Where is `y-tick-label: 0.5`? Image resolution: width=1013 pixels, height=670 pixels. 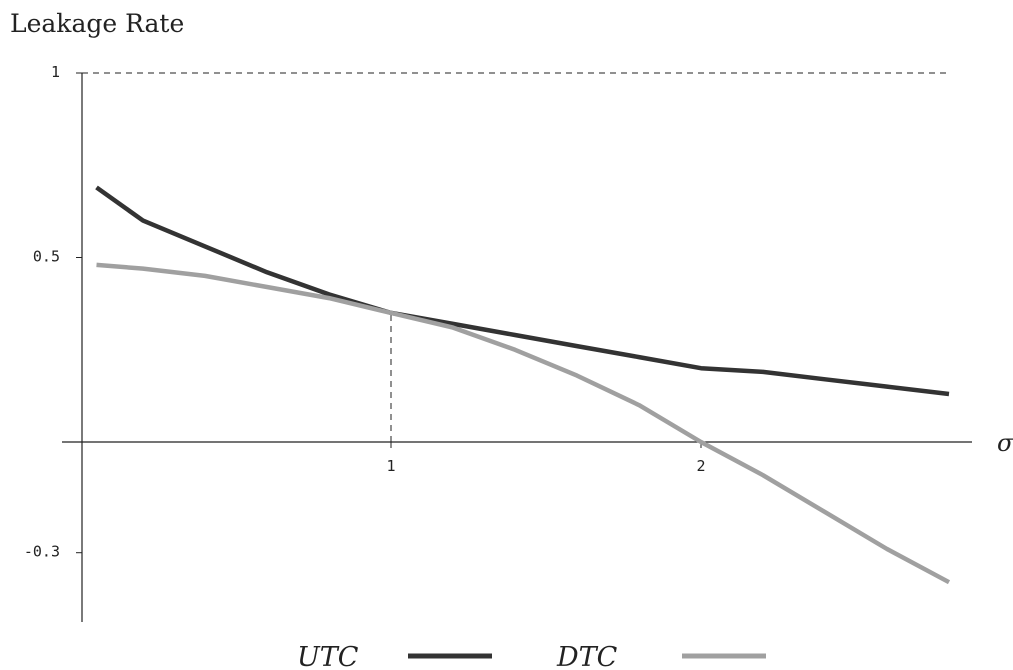
y-tick-label: 0.5 is located at coordinates (46, 257).